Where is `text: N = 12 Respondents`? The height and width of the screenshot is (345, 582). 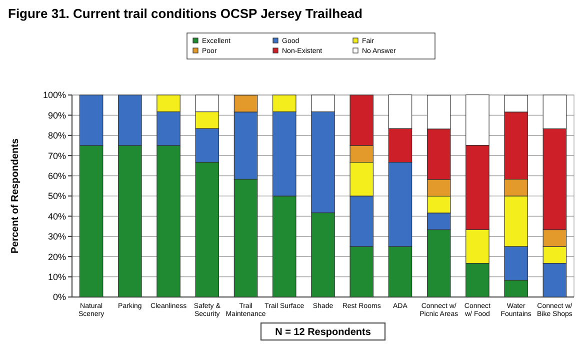
text: N = 12 Respondents is located at coordinates (323, 332).